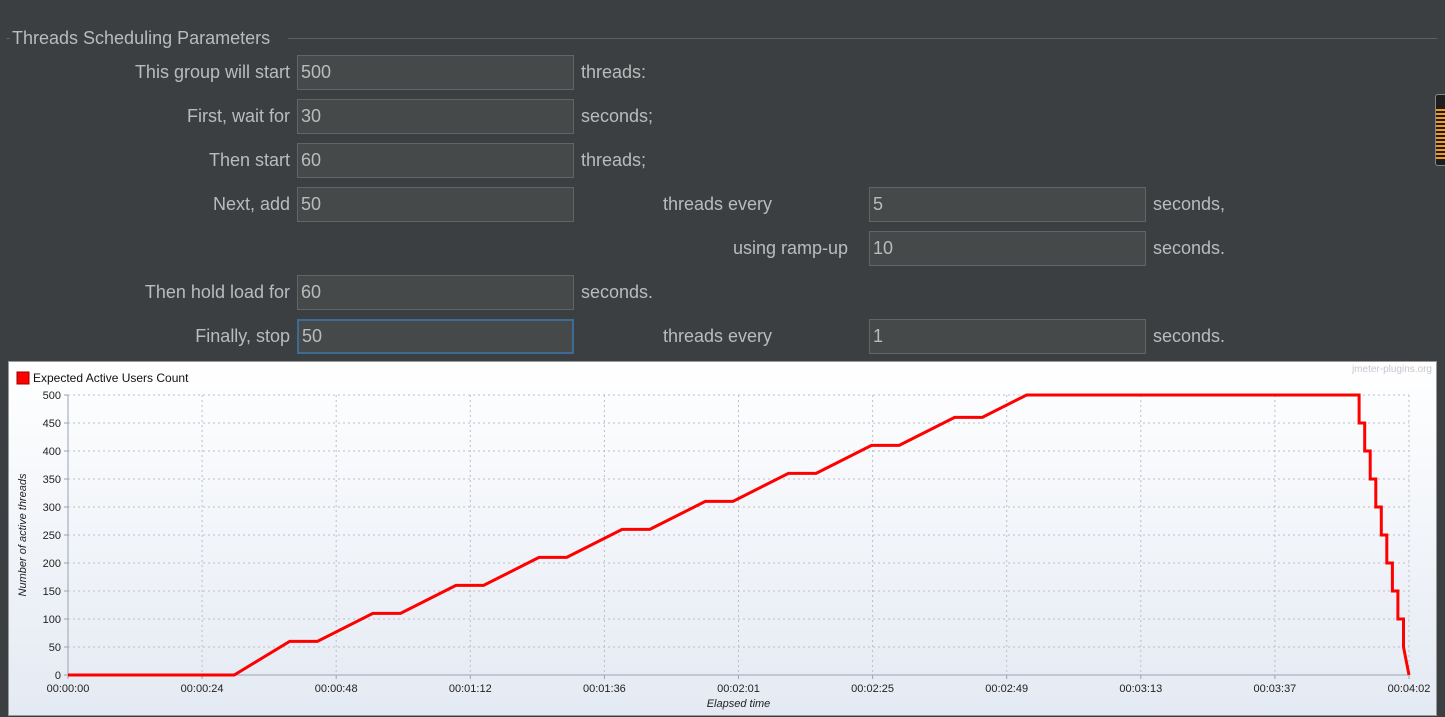  What do you see at coordinates (1189, 248) in the screenshot?
I see `ramp-suffix: seconds.` at bounding box center [1189, 248].